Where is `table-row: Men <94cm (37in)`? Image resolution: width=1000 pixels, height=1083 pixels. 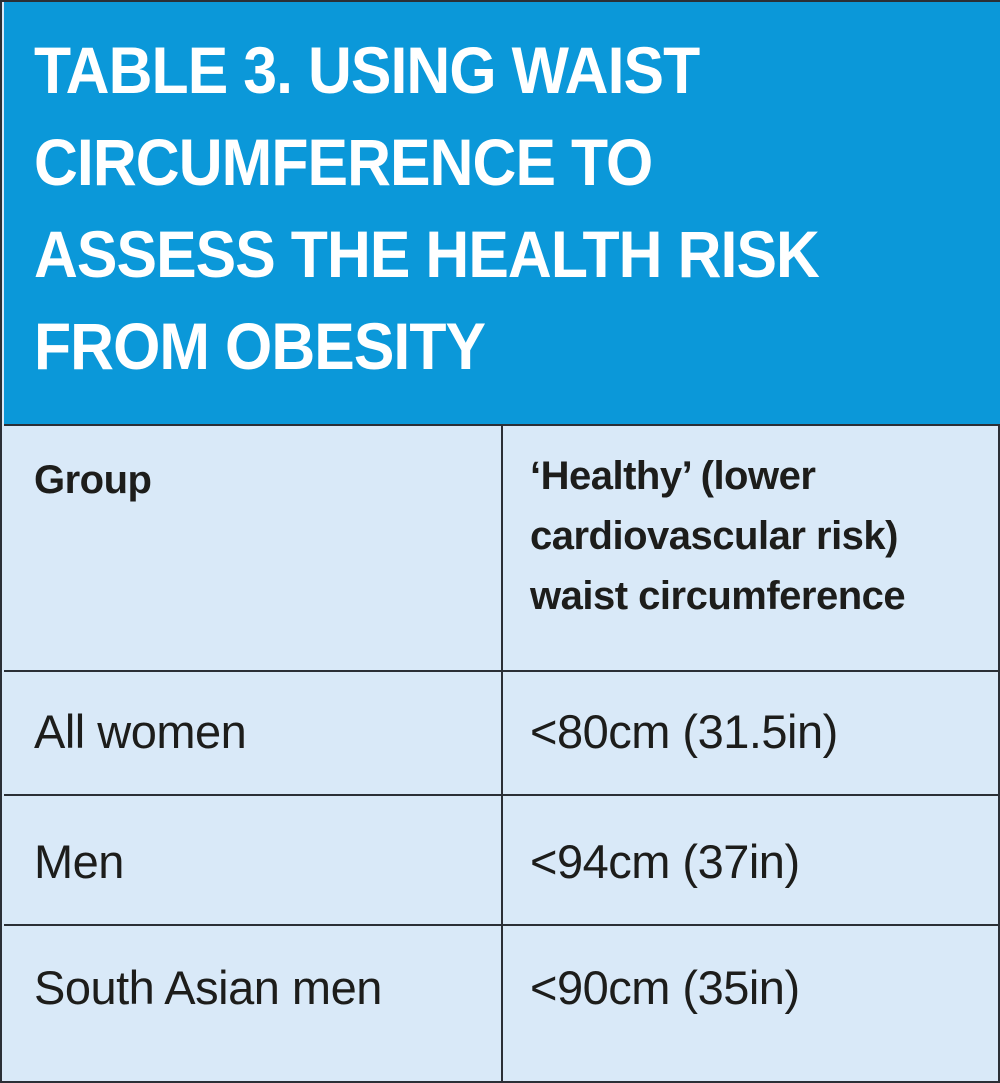
table-row: Men <94cm (37in) is located at coordinates (502, 861).